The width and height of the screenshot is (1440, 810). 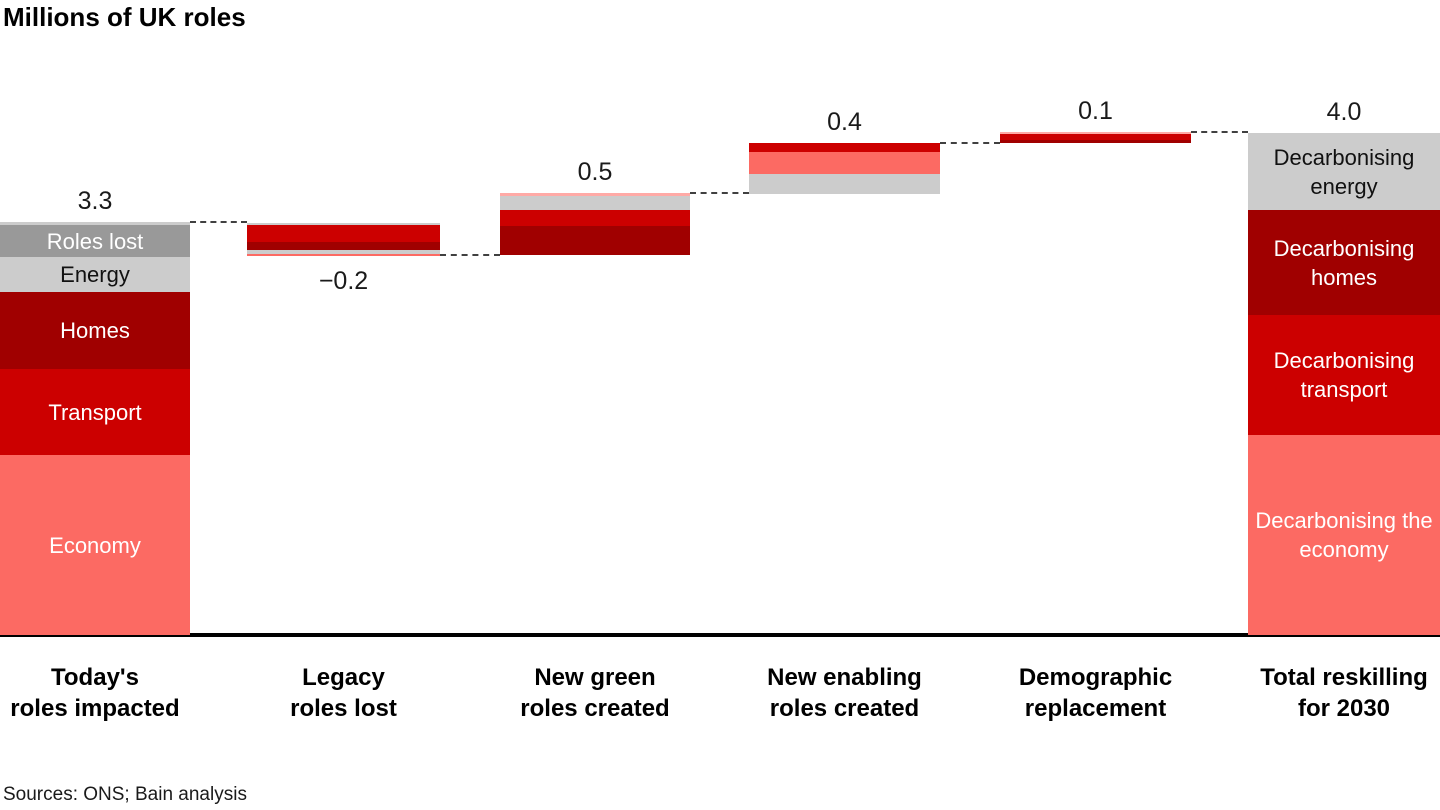 I want to click on segment-label: Energy, so click(x=95, y=274).